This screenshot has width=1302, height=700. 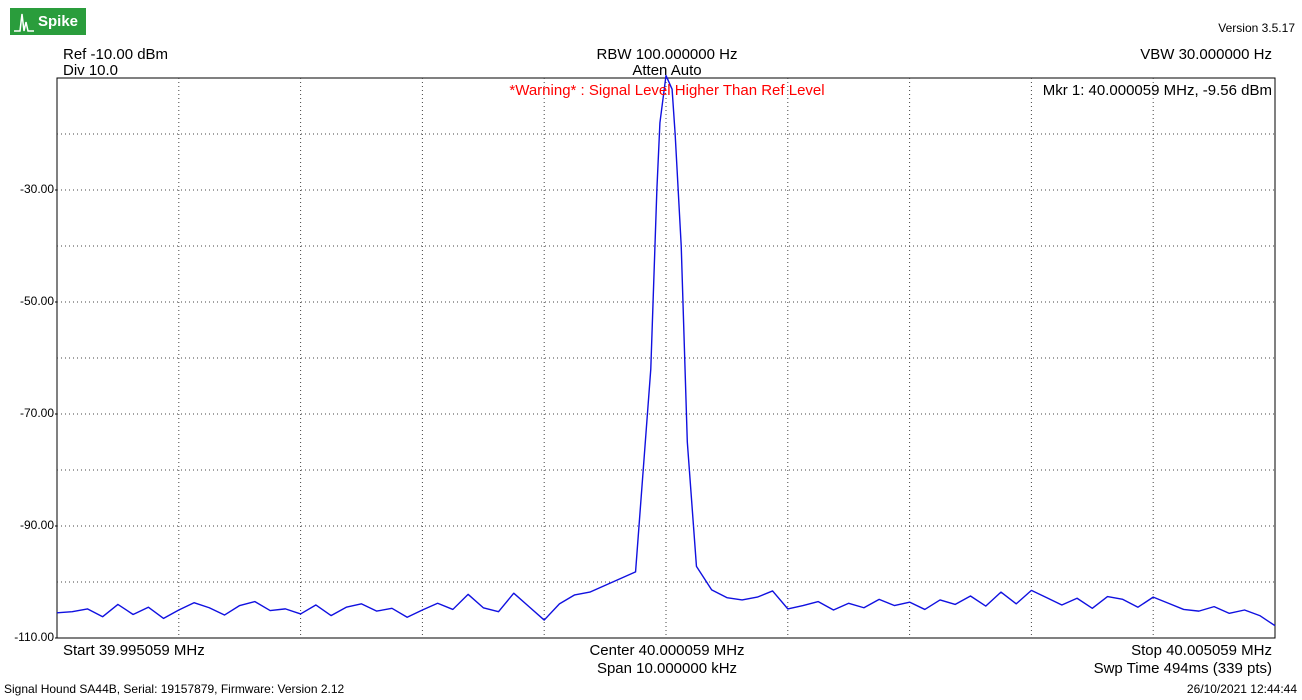 What do you see at coordinates (1201, 650) in the screenshot?
I see `stop-freq: Stop 40.005059 MHz` at bounding box center [1201, 650].